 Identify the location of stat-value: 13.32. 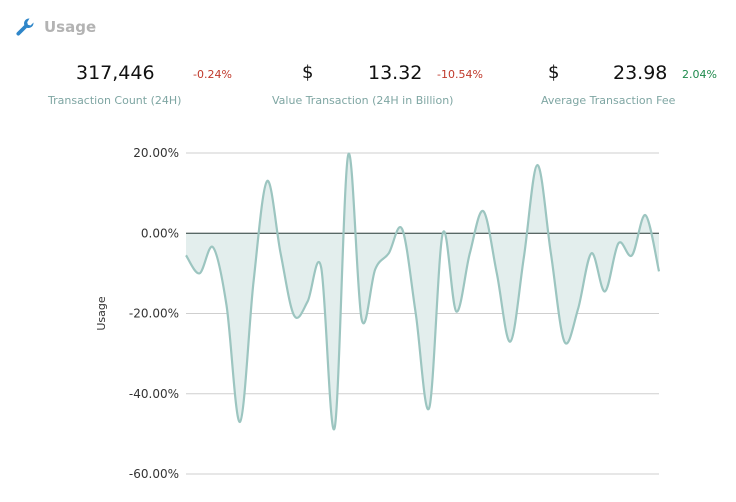
(395, 73).